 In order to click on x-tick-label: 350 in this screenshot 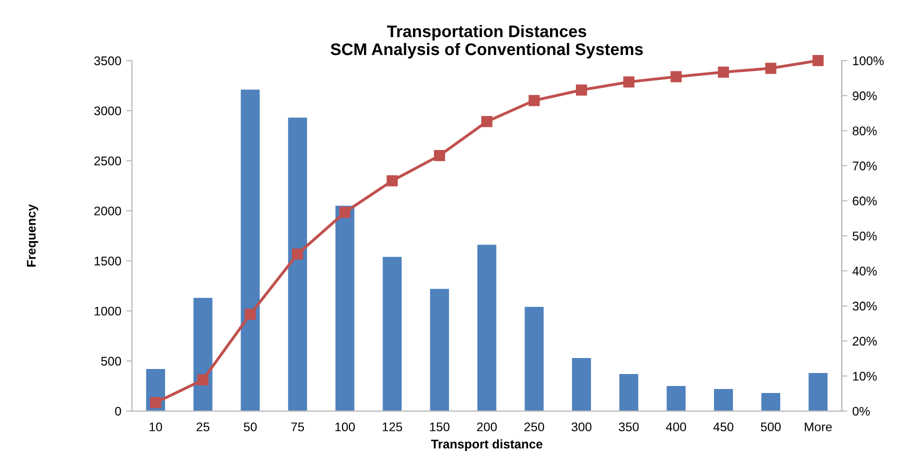, I will do `click(628, 427)`.